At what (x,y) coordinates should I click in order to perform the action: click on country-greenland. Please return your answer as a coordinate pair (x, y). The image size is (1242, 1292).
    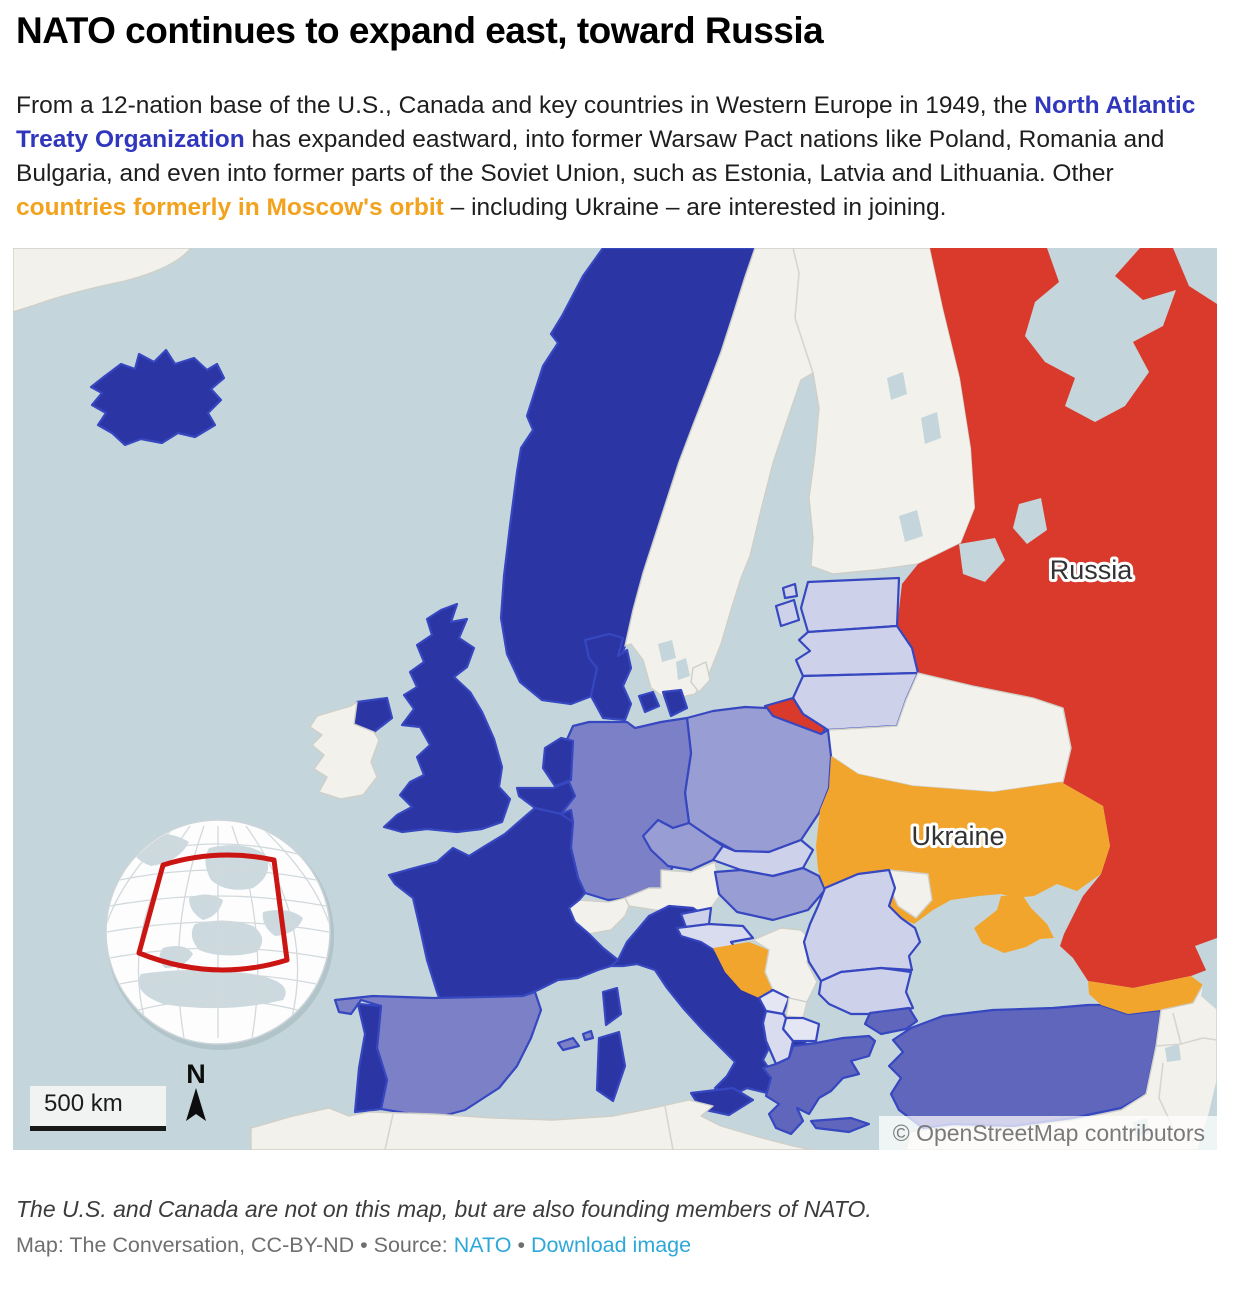
    Looking at the image, I should click on (102, 280).